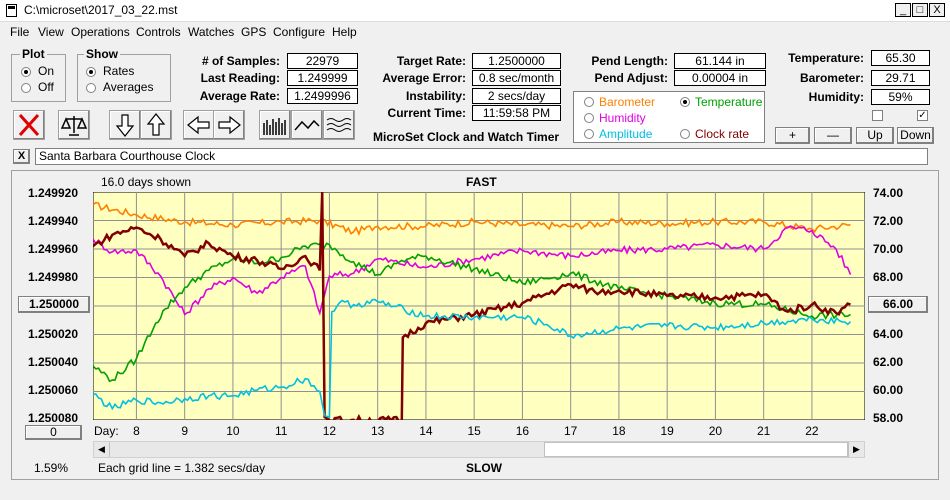  I want to click on left-tick-label: 1.250080, so click(52, 418).